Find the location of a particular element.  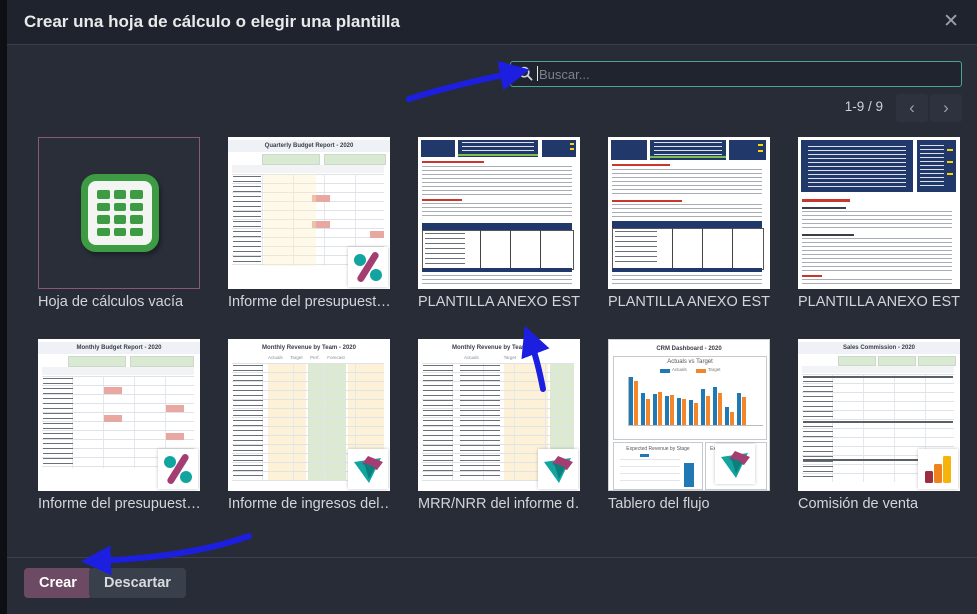

bar-chart-logo is located at coordinates (938, 469).